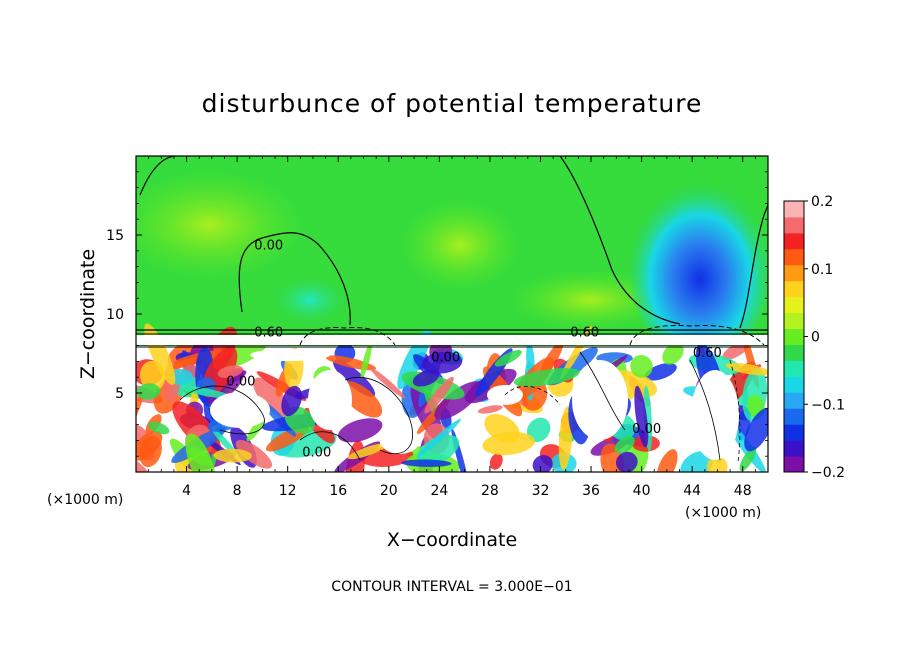  Describe the element at coordinates (692, 491) in the screenshot. I see `x-tick-label: 44` at that location.